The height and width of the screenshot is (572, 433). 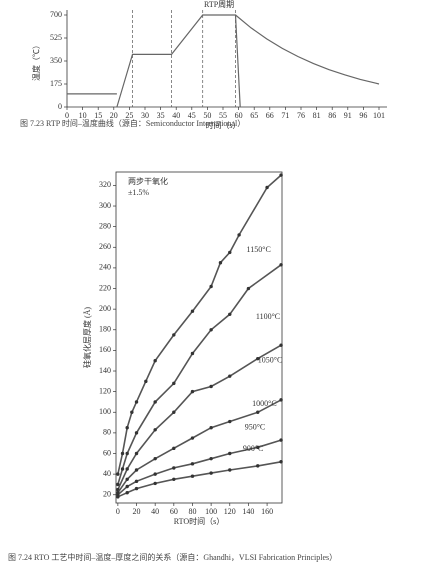 What do you see at coordinates (105, 308) in the screenshot?
I see `y-tick-label: 200` at bounding box center [105, 308].